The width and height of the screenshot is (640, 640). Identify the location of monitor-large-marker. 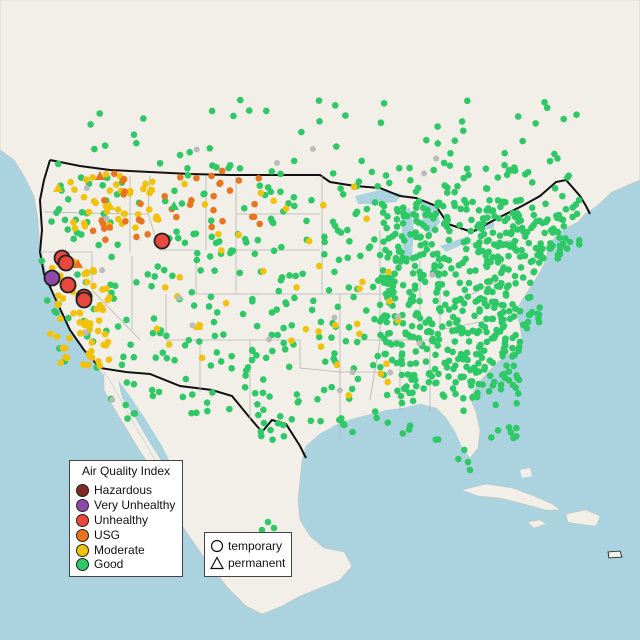
(84, 300).